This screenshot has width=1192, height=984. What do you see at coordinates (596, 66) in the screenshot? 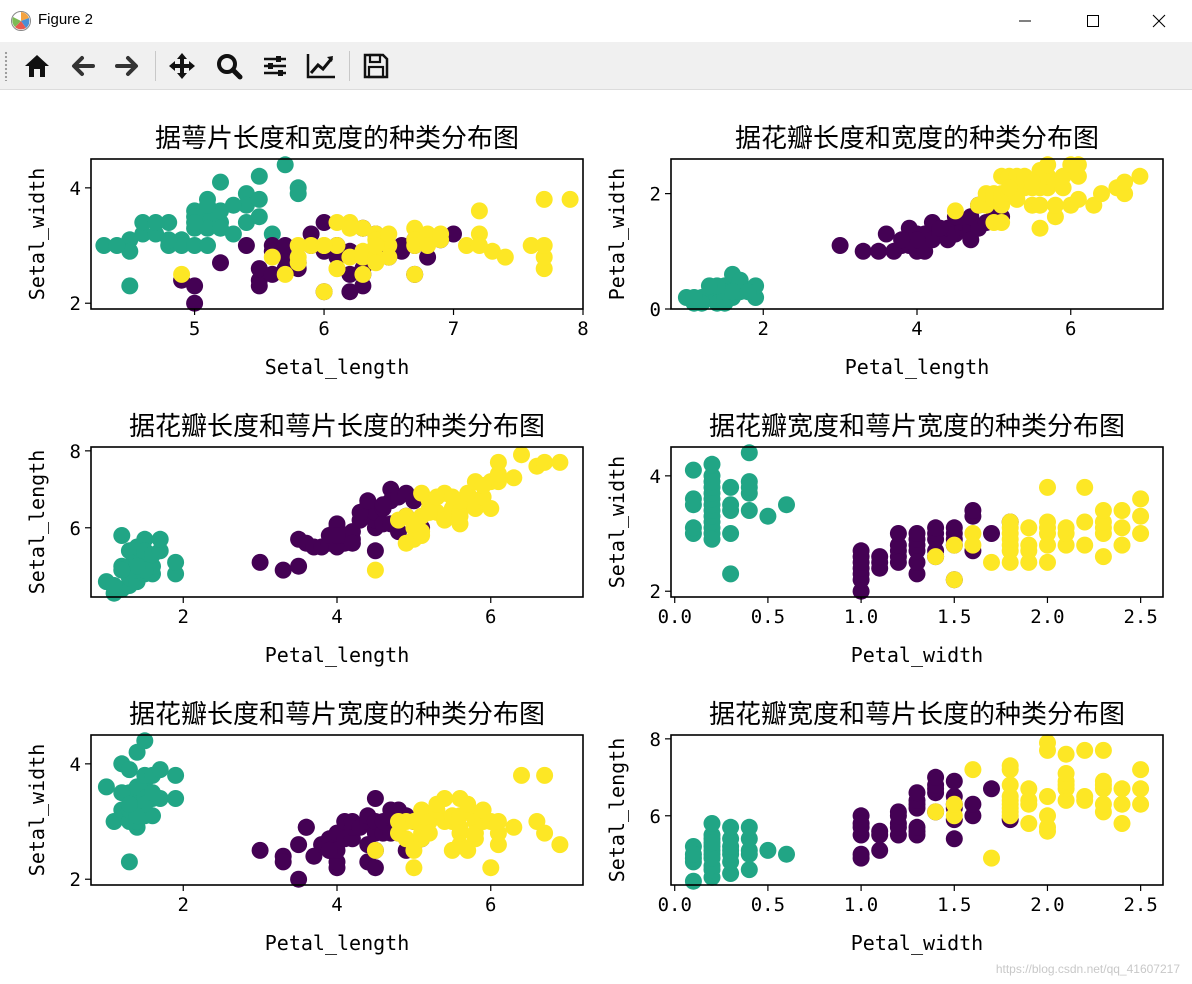
I see `navigation-toolbar` at bounding box center [596, 66].